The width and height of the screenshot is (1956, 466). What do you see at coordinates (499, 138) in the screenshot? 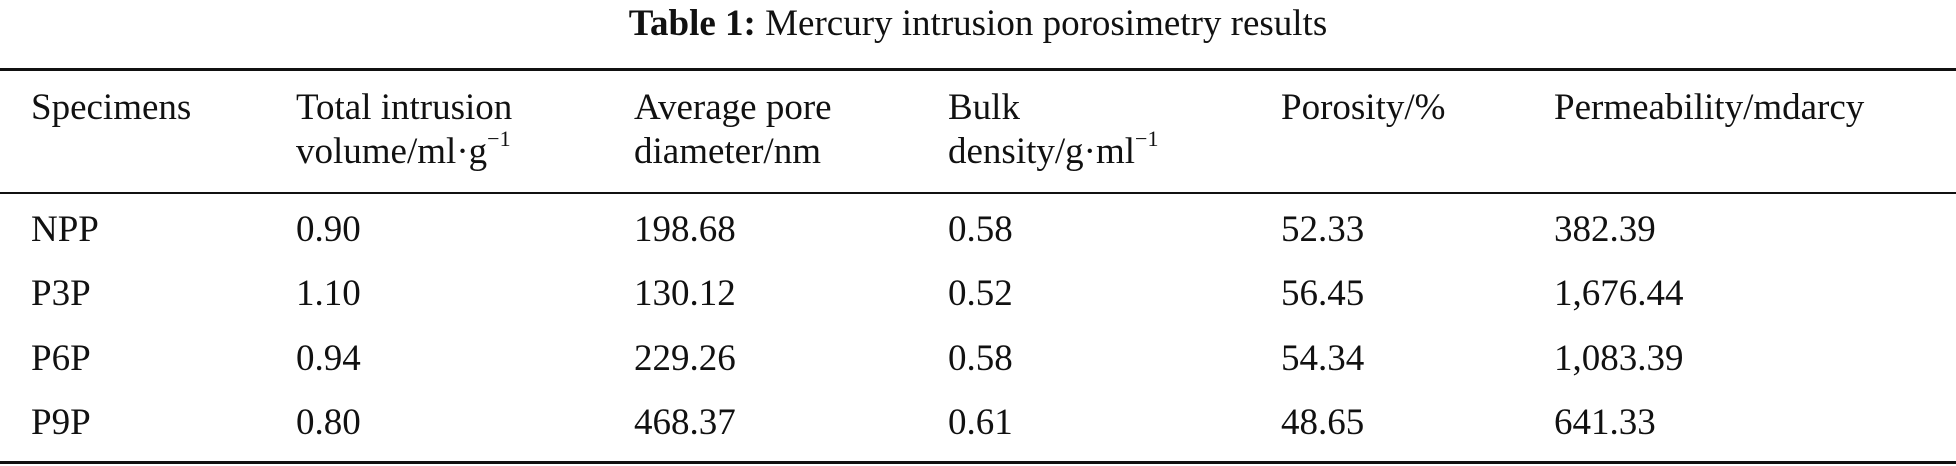
I see `header-total-intrusion-exponent: −1` at bounding box center [499, 138].